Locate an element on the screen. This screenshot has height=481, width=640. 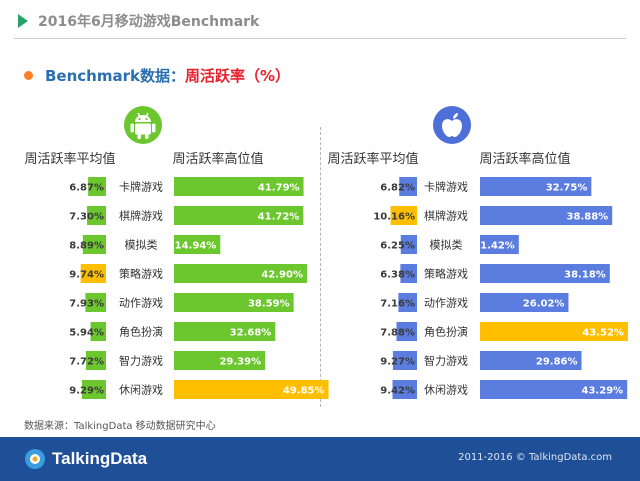
avg-value-label: 9.29% is located at coordinates (86, 391).